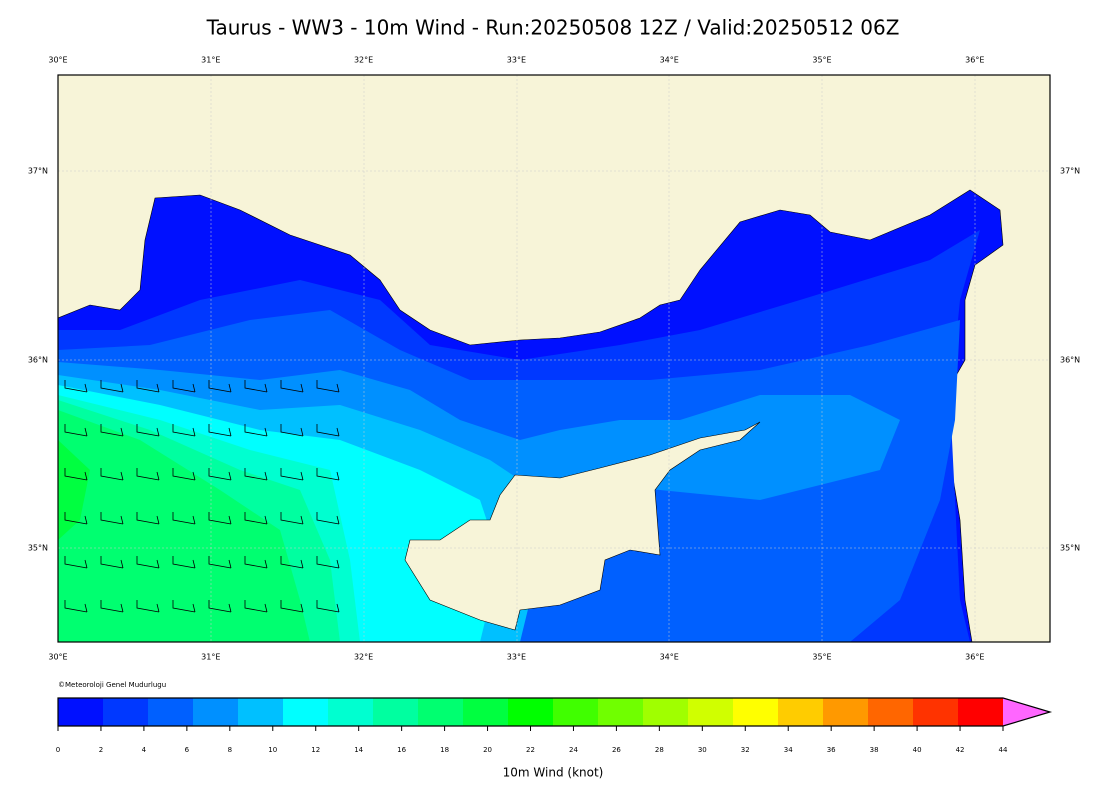 The width and height of the screenshot is (1107, 800). What do you see at coordinates (573, 750) in the screenshot?
I see `colorbar-tick-label: 24` at bounding box center [573, 750].